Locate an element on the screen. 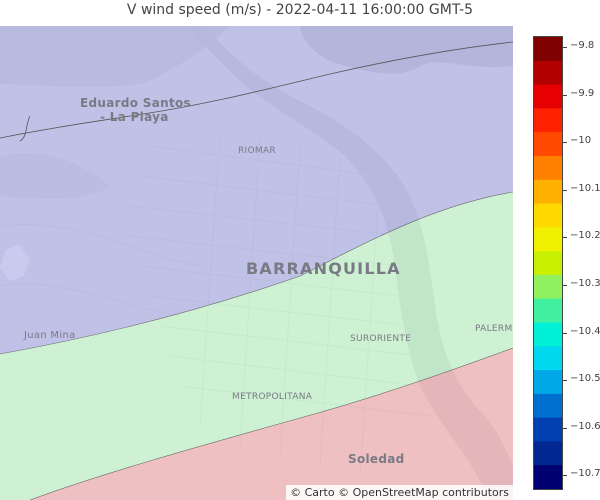 Image resolution: width=600 pixels, height=500 pixels. label-metropolitana: METROPOLITANA is located at coordinates (272, 397).